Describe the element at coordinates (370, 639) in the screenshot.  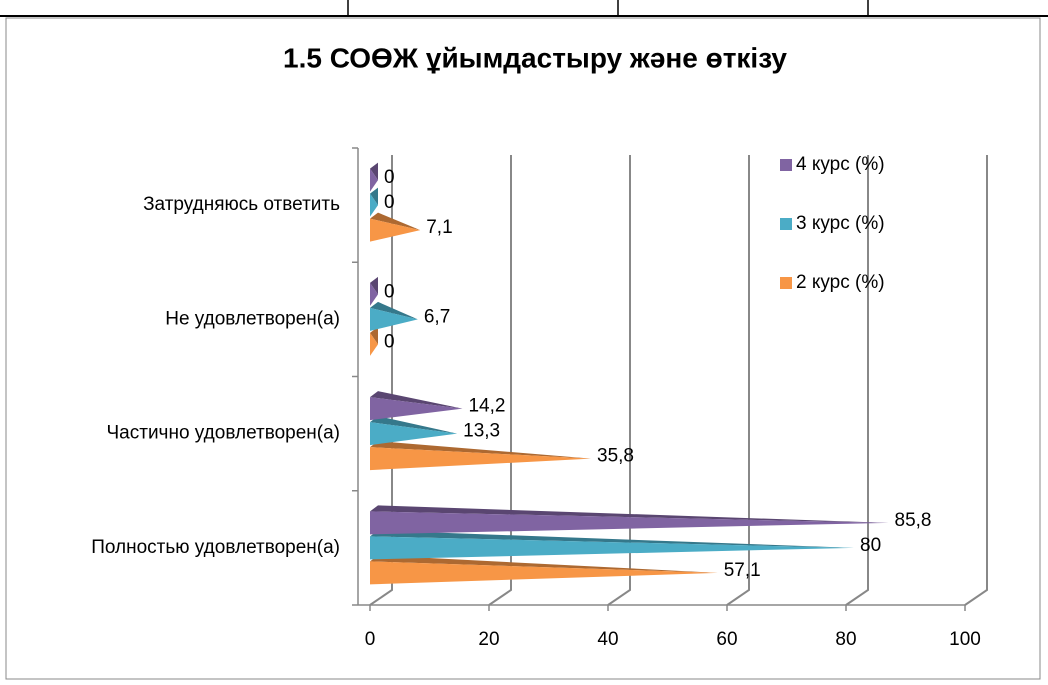
I see `x-tick-label: 0` at that location.